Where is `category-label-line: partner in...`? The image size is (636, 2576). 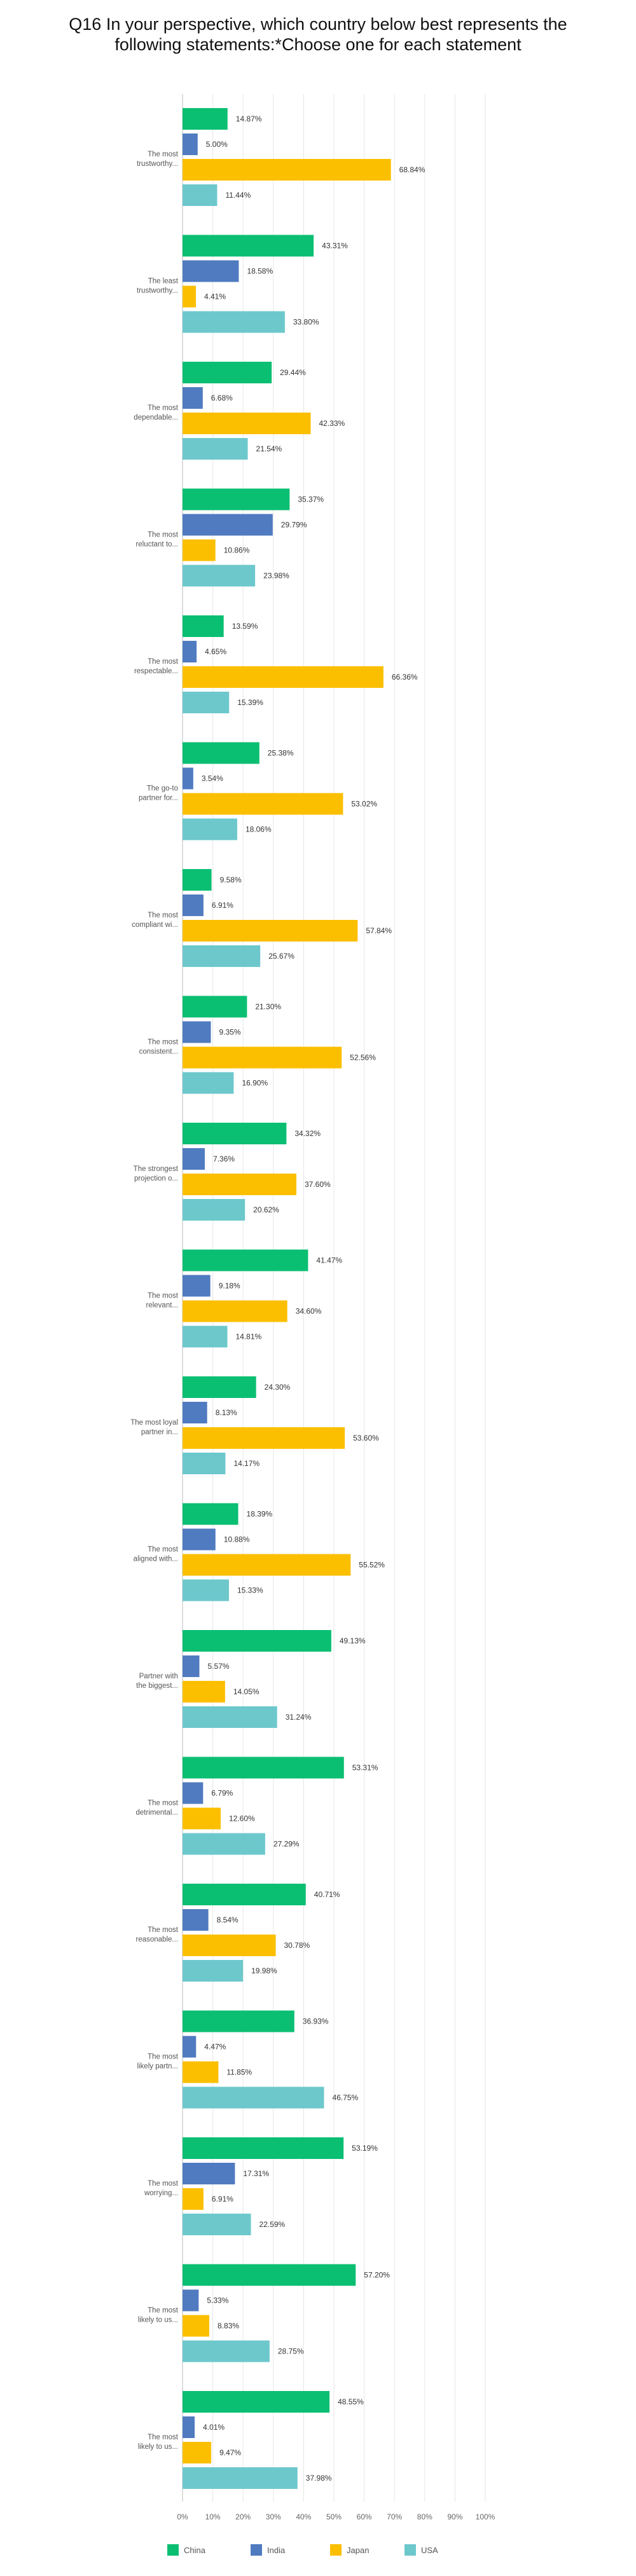 category-label-line: partner in... is located at coordinates (160, 1432).